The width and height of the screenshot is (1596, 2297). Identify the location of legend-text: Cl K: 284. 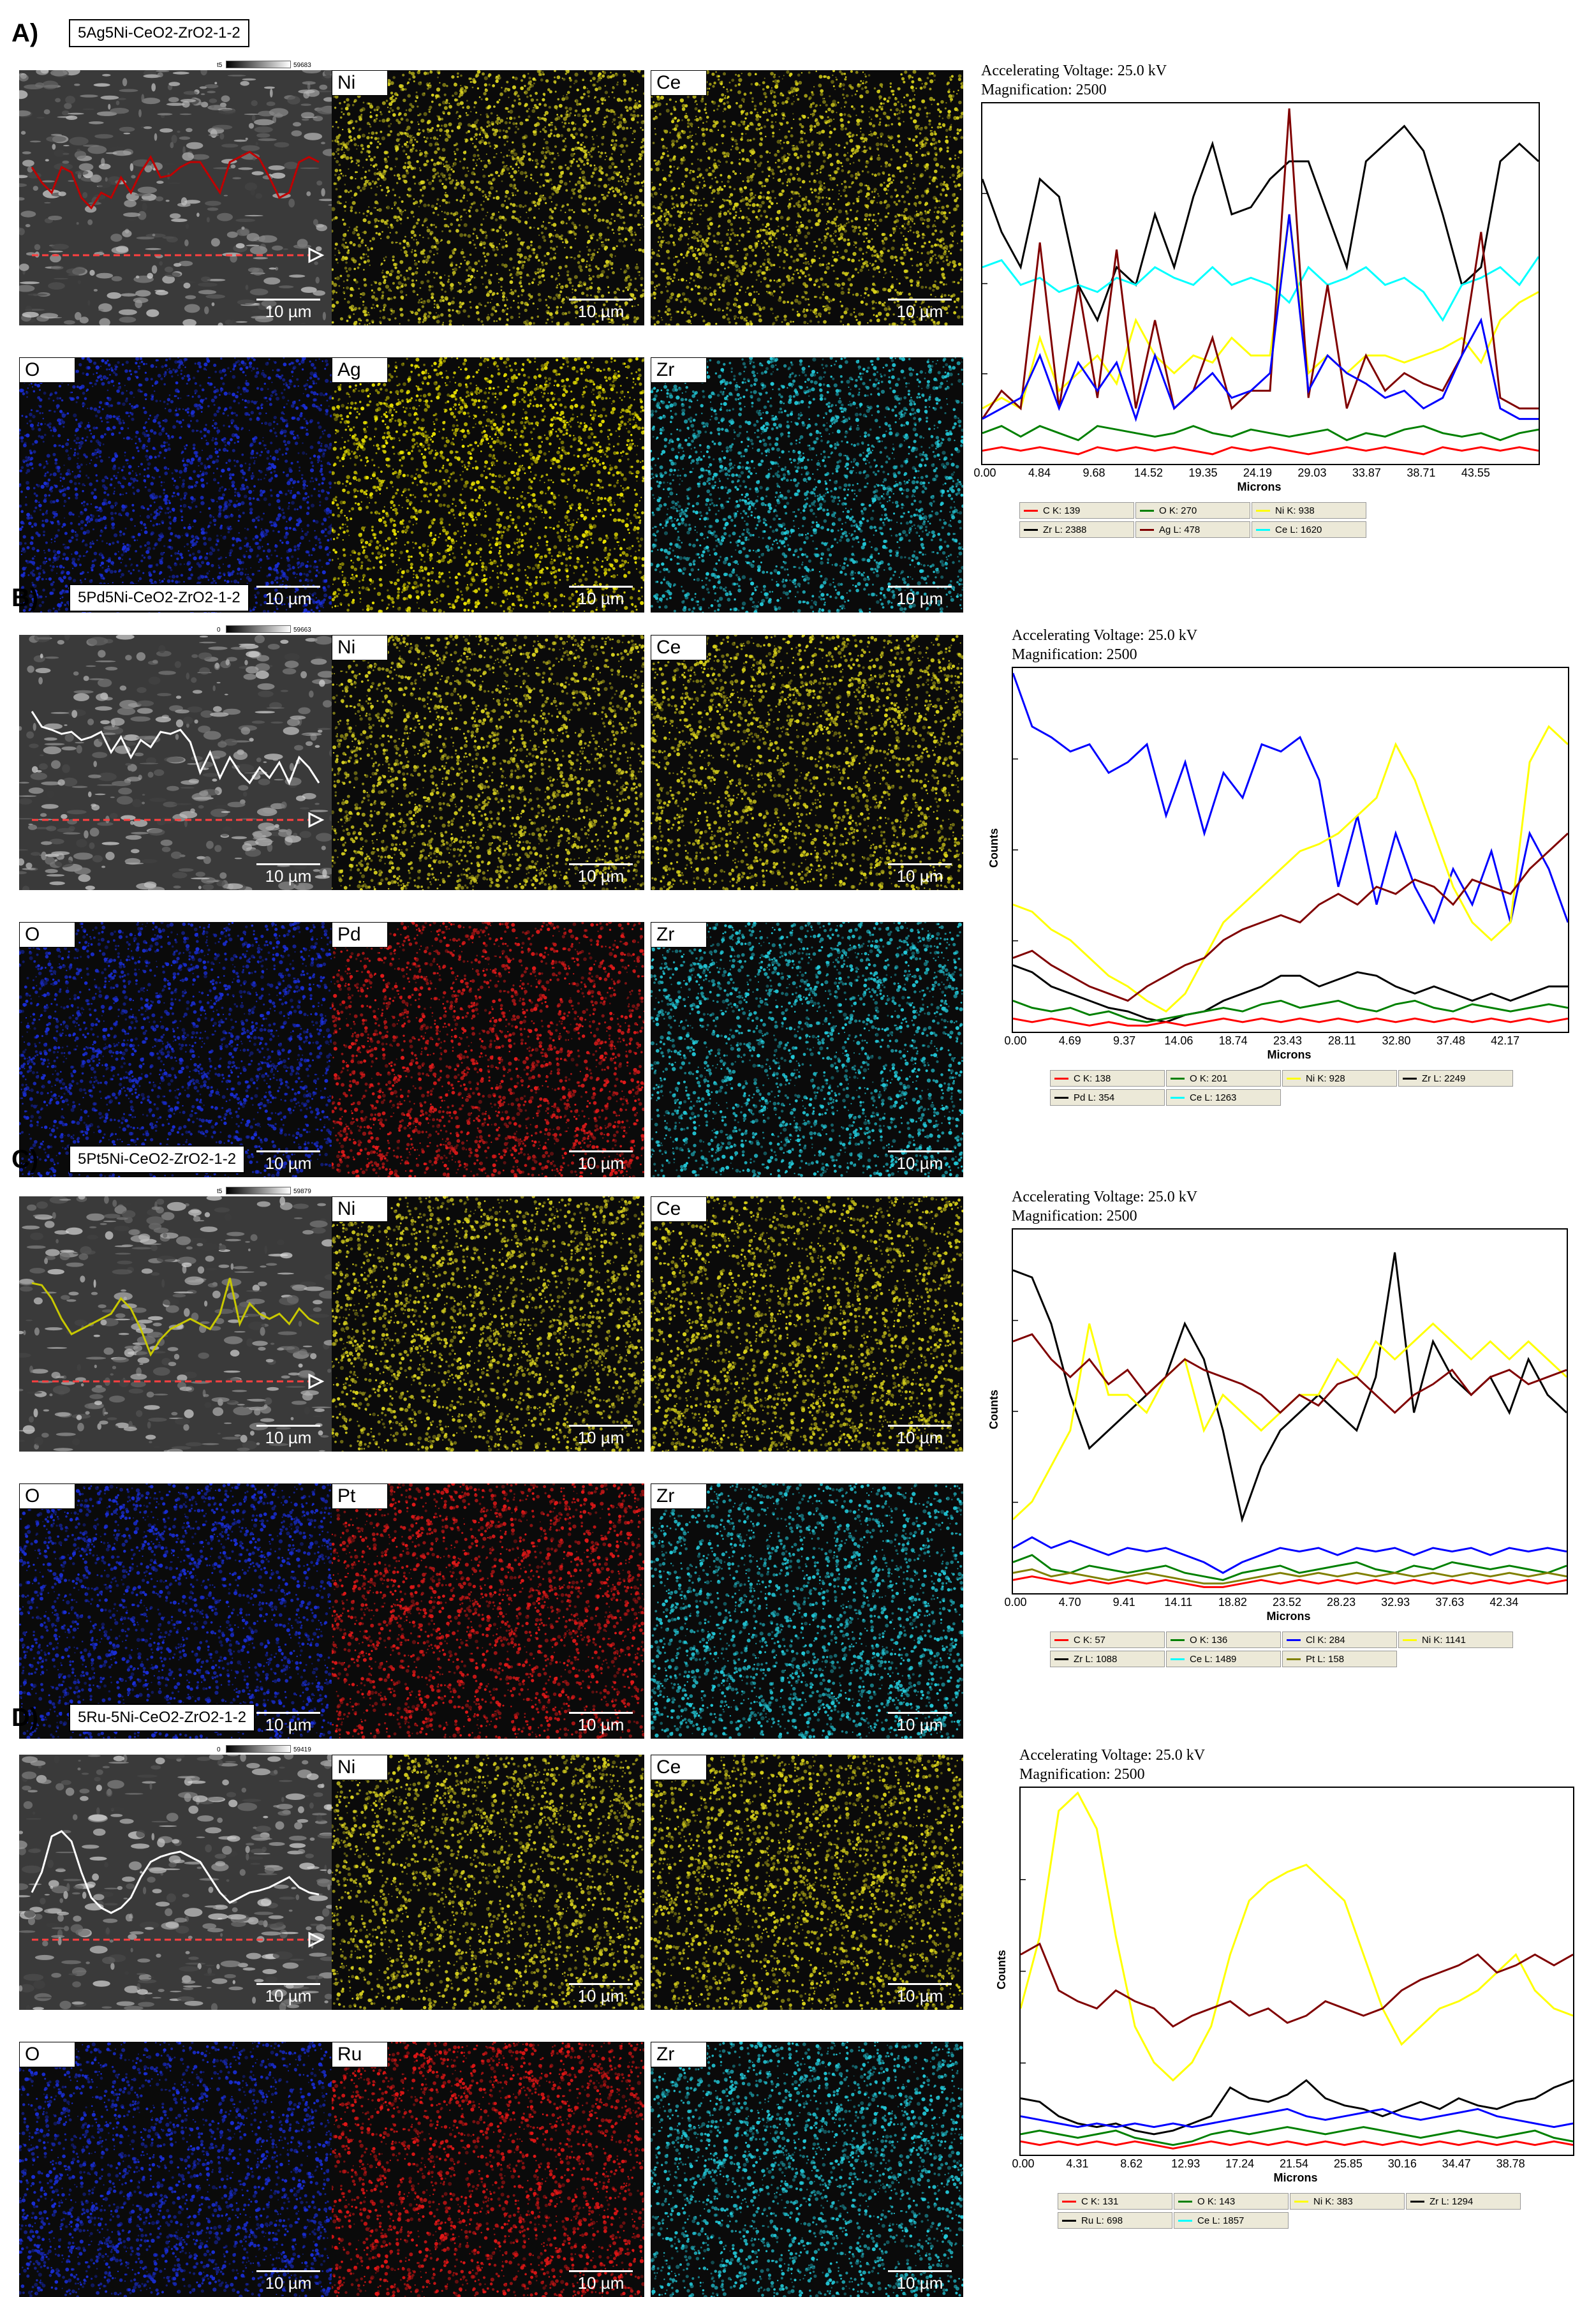
(1325, 1640).